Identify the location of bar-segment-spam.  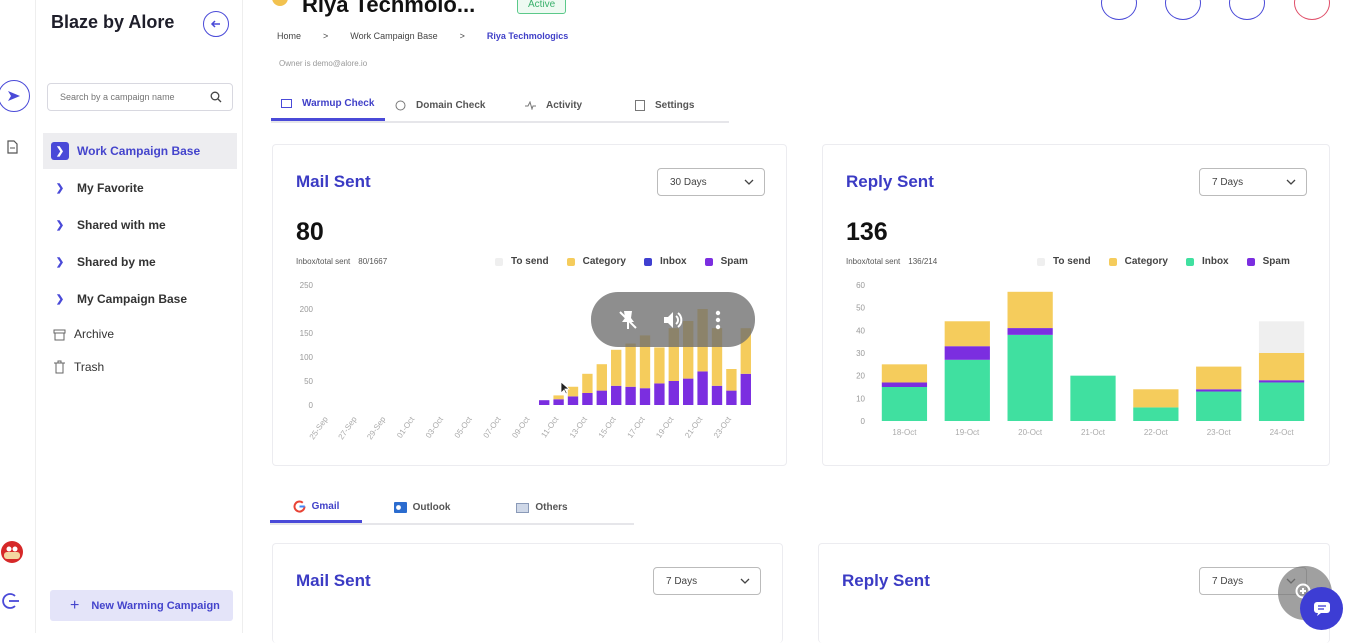
(717, 395).